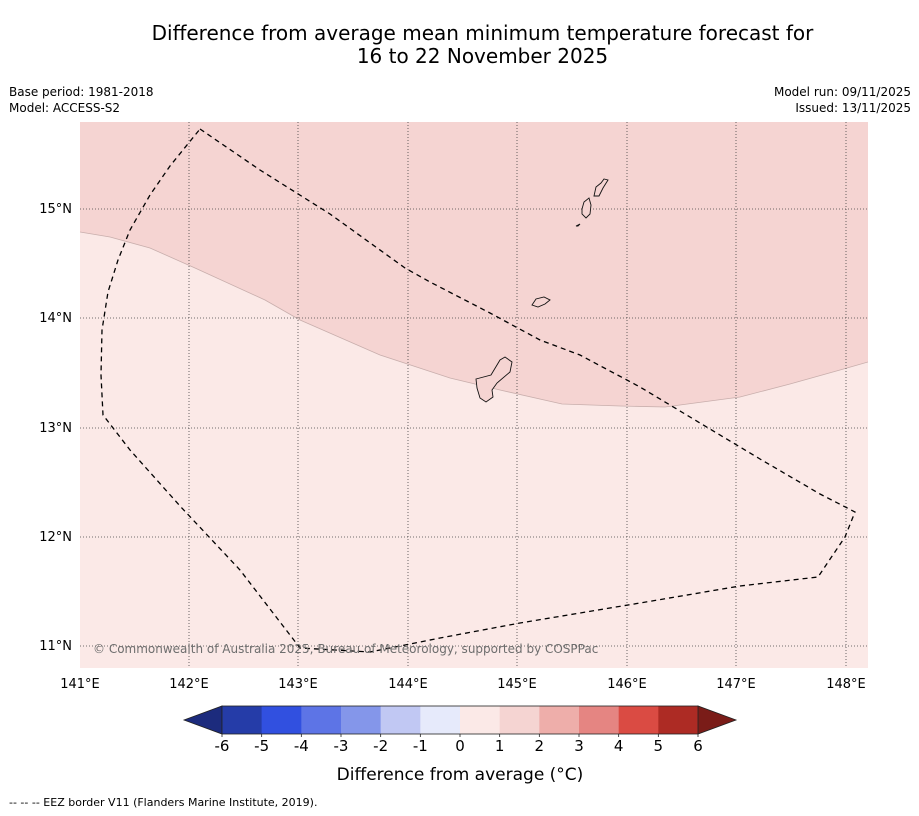  I want to click on lon-label: 146°E, so click(627, 684).